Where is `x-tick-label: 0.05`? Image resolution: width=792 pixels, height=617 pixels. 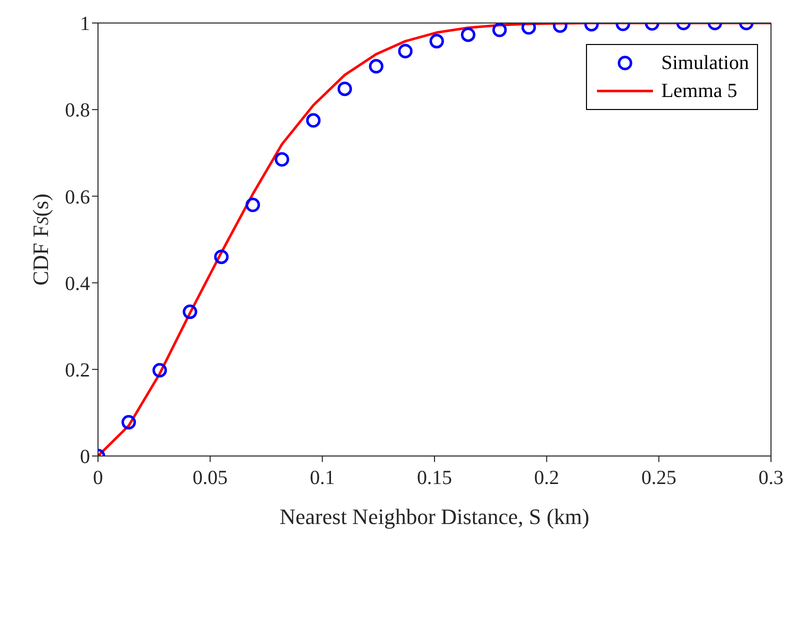
x-tick-label: 0.05 is located at coordinates (210, 478).